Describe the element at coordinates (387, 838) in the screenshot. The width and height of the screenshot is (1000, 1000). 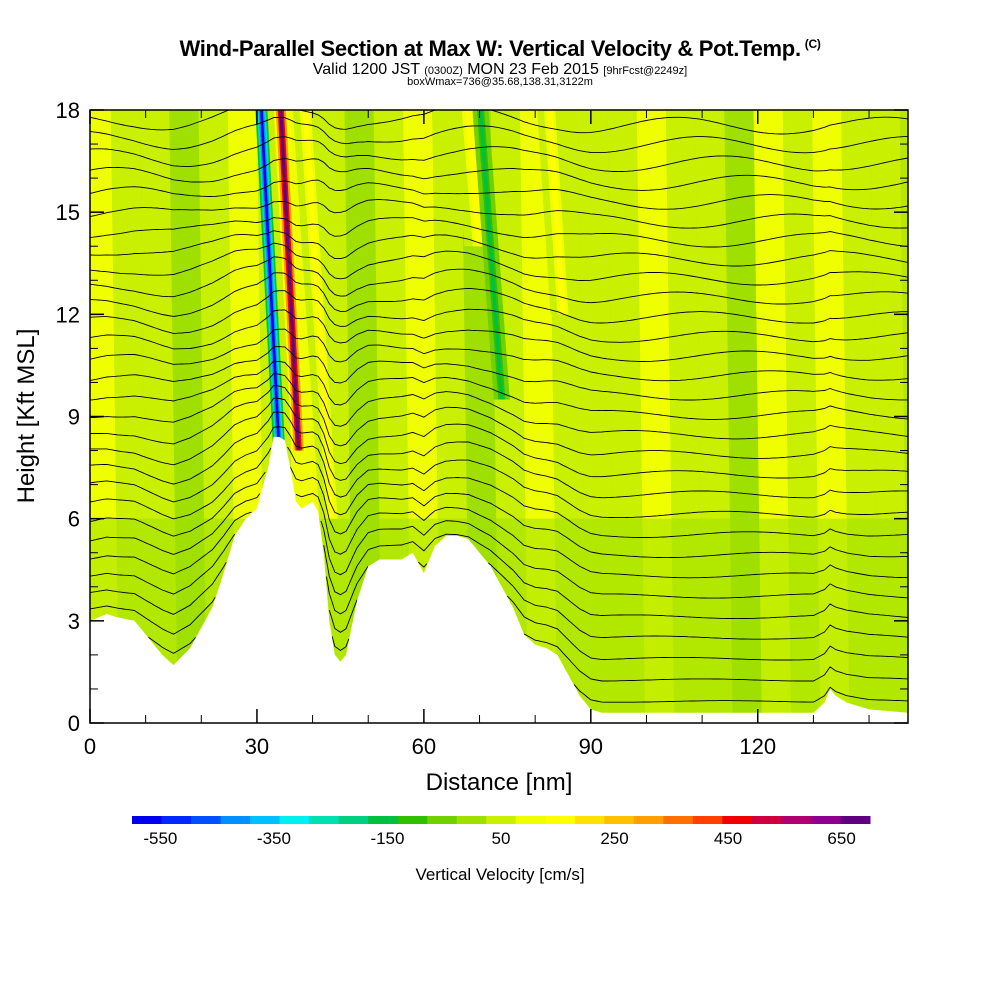
I see `colorbar-label: -150` at that location.